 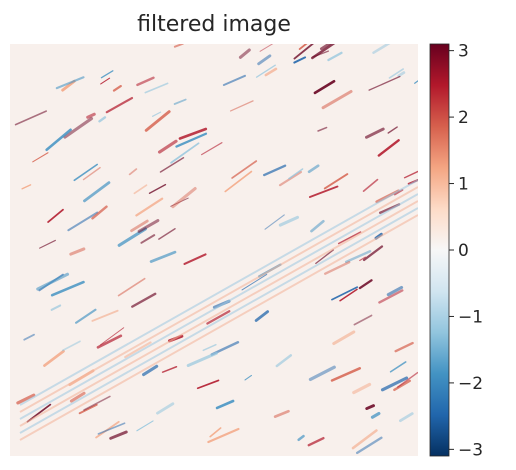 I want to click on colorbar, so click(x=439, y=250).